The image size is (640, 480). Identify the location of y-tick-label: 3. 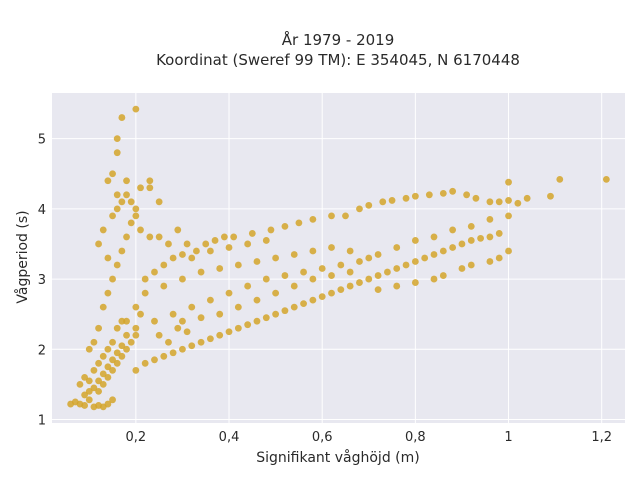
(42, 280).